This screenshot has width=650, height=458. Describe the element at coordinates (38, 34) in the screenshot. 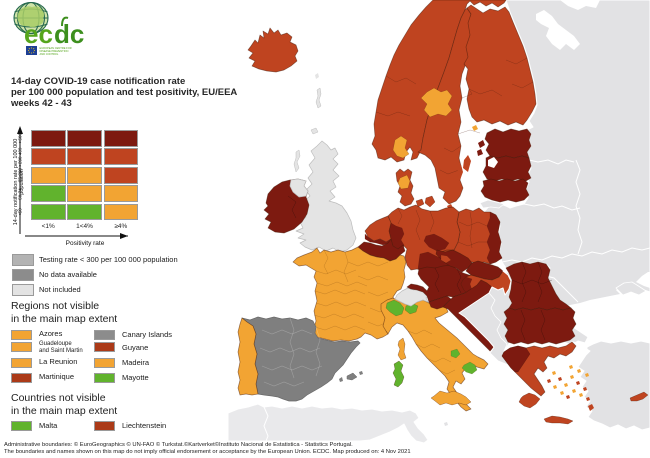

I see `svg-text: ec` at that location.